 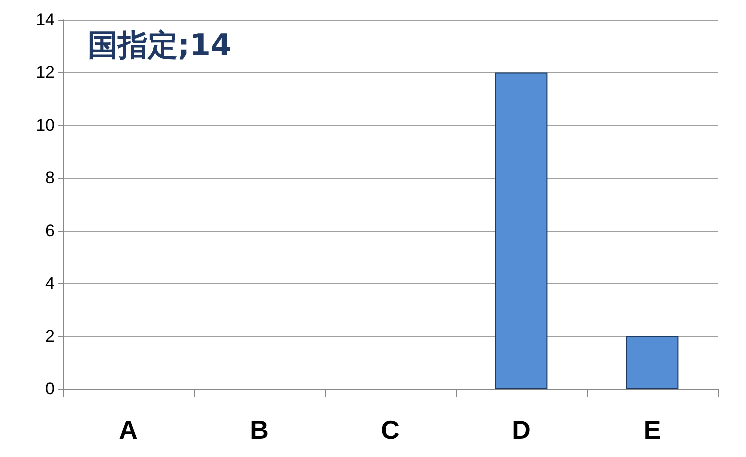 I want to click on y-tick-label: 14, so click(x=45, y=20).